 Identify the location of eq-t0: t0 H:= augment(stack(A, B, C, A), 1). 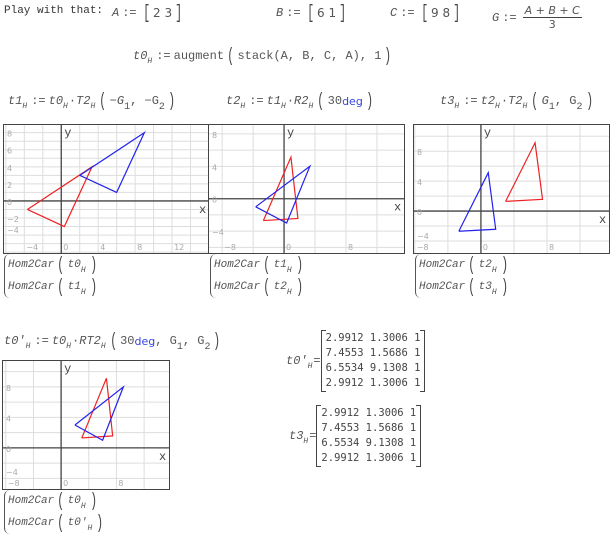
(264, 56).